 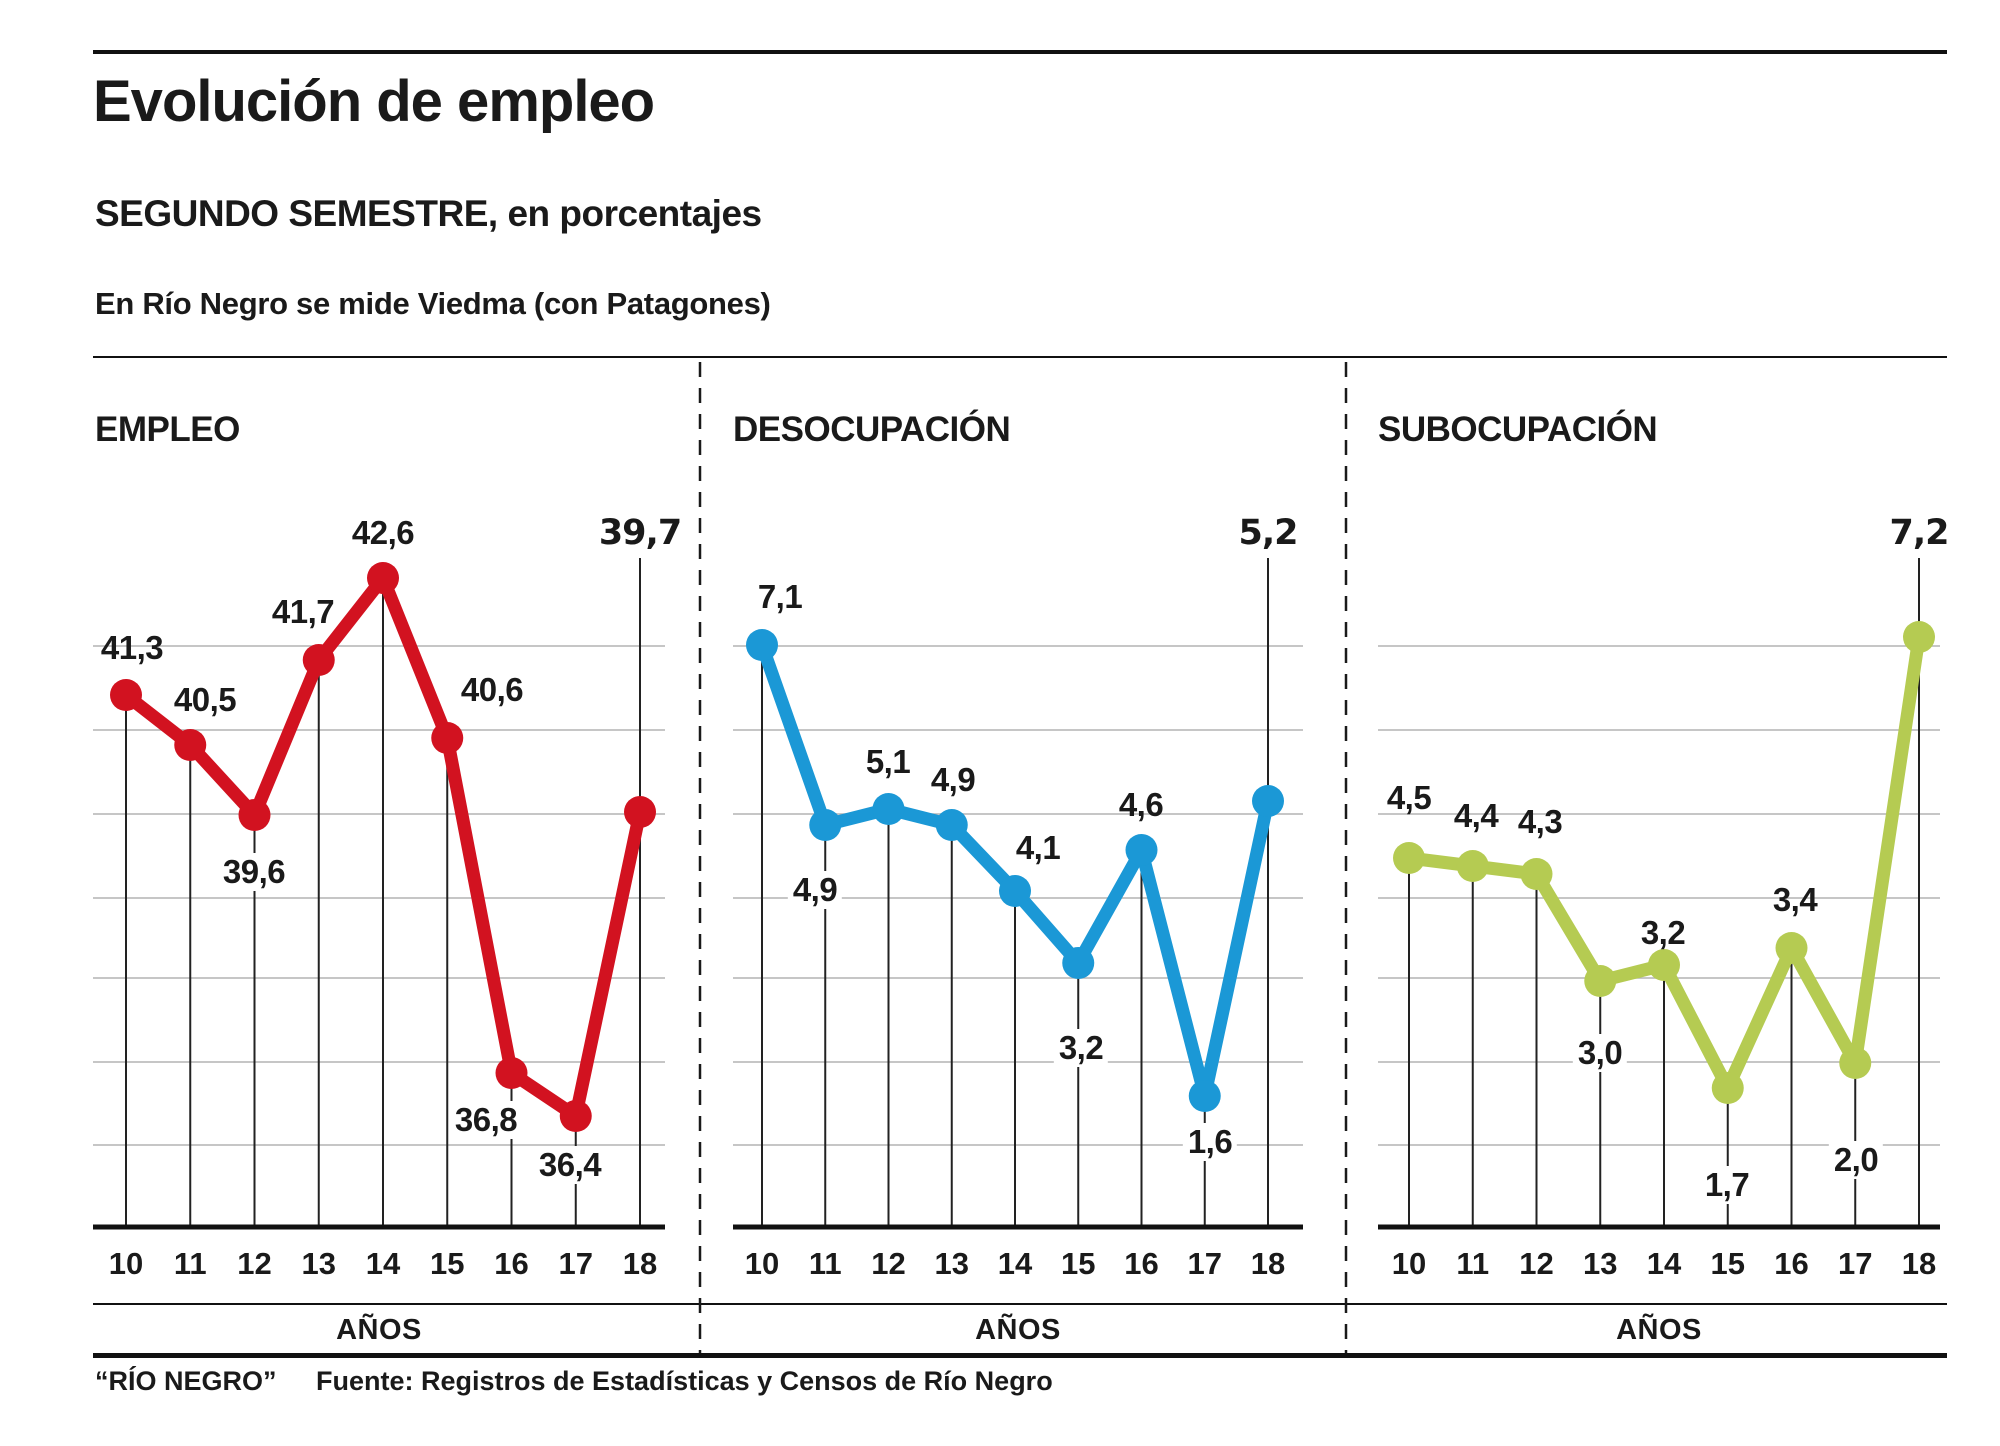 What do you see at coordinates (1020, 52) in the screenshot?
I see `top-rule` at bounding box center [1020, 52].